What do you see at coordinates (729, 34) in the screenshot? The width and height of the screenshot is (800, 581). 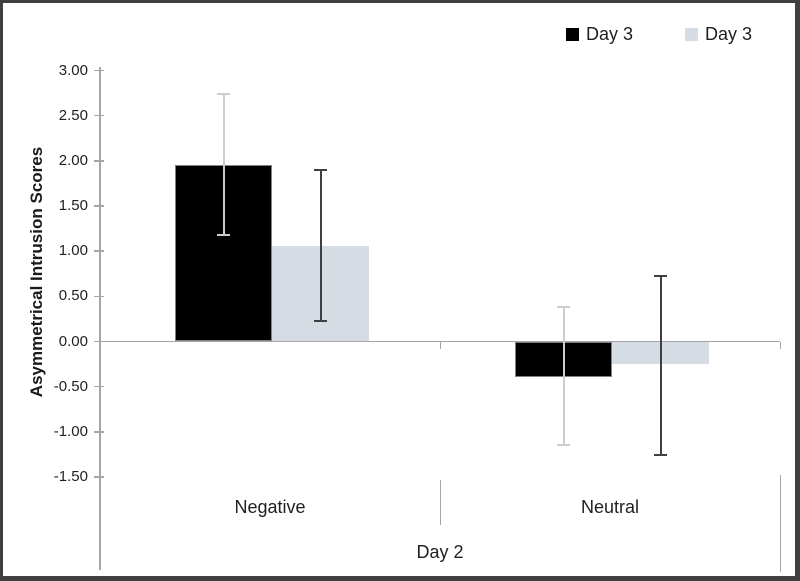 I see `legend-label-gray: Day 3` at bounding box center [729, 34].